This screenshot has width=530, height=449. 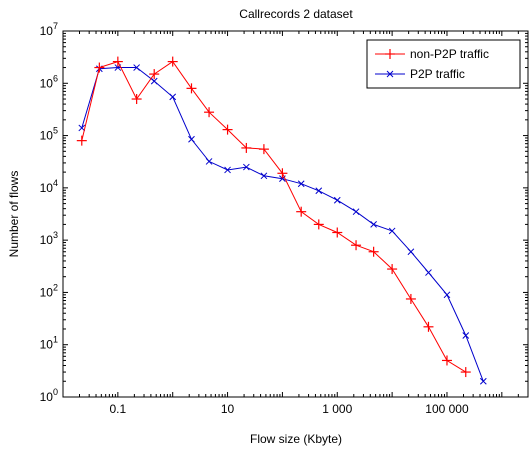 I want to click on x-tick-label: 1 000, so click(x=337, y=409).